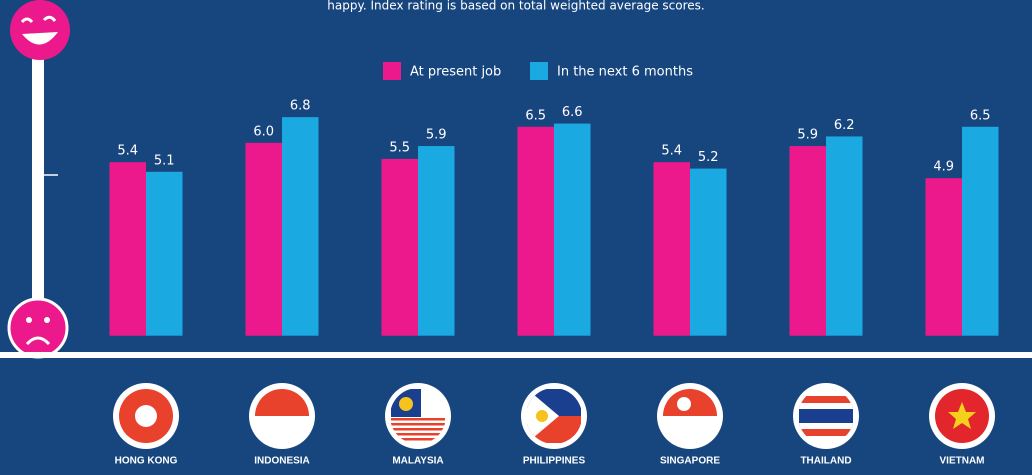 This screenshot has height=475, width=1032. Describe the element at coordinates (825, 461) in the screenshot. I see `x-tick-label: THAILAND` at that location.